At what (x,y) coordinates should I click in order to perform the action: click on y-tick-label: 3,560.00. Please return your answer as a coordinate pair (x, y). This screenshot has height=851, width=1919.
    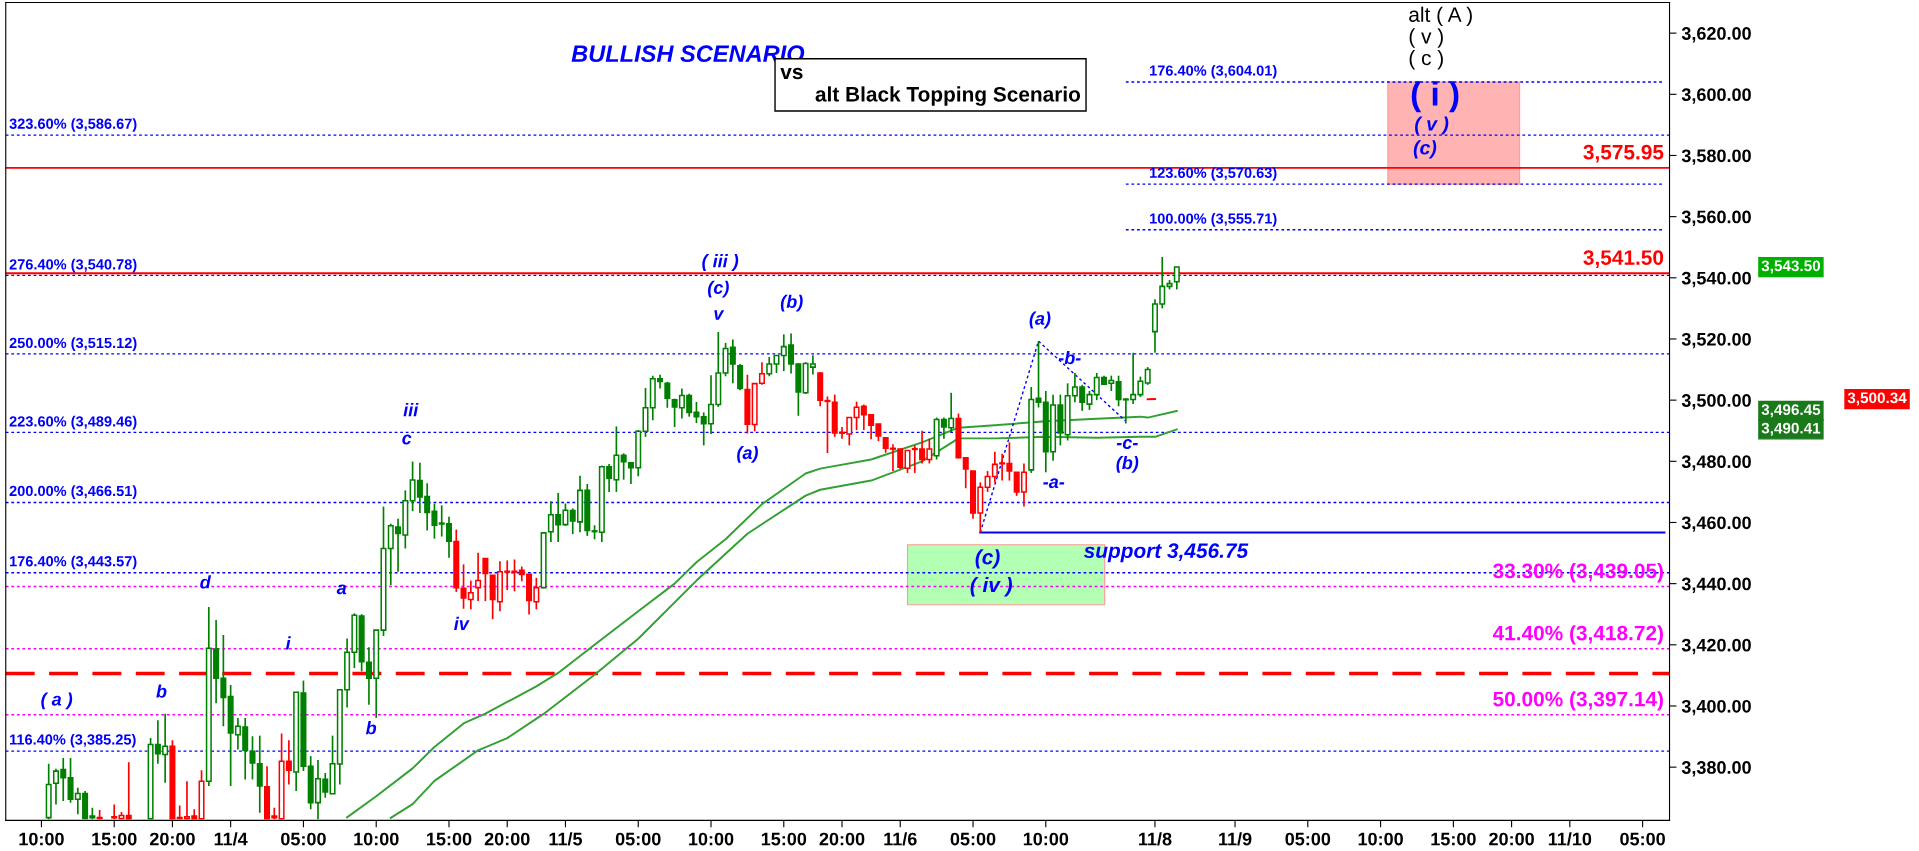
    Looking at the image, I should click on (1716, 218).